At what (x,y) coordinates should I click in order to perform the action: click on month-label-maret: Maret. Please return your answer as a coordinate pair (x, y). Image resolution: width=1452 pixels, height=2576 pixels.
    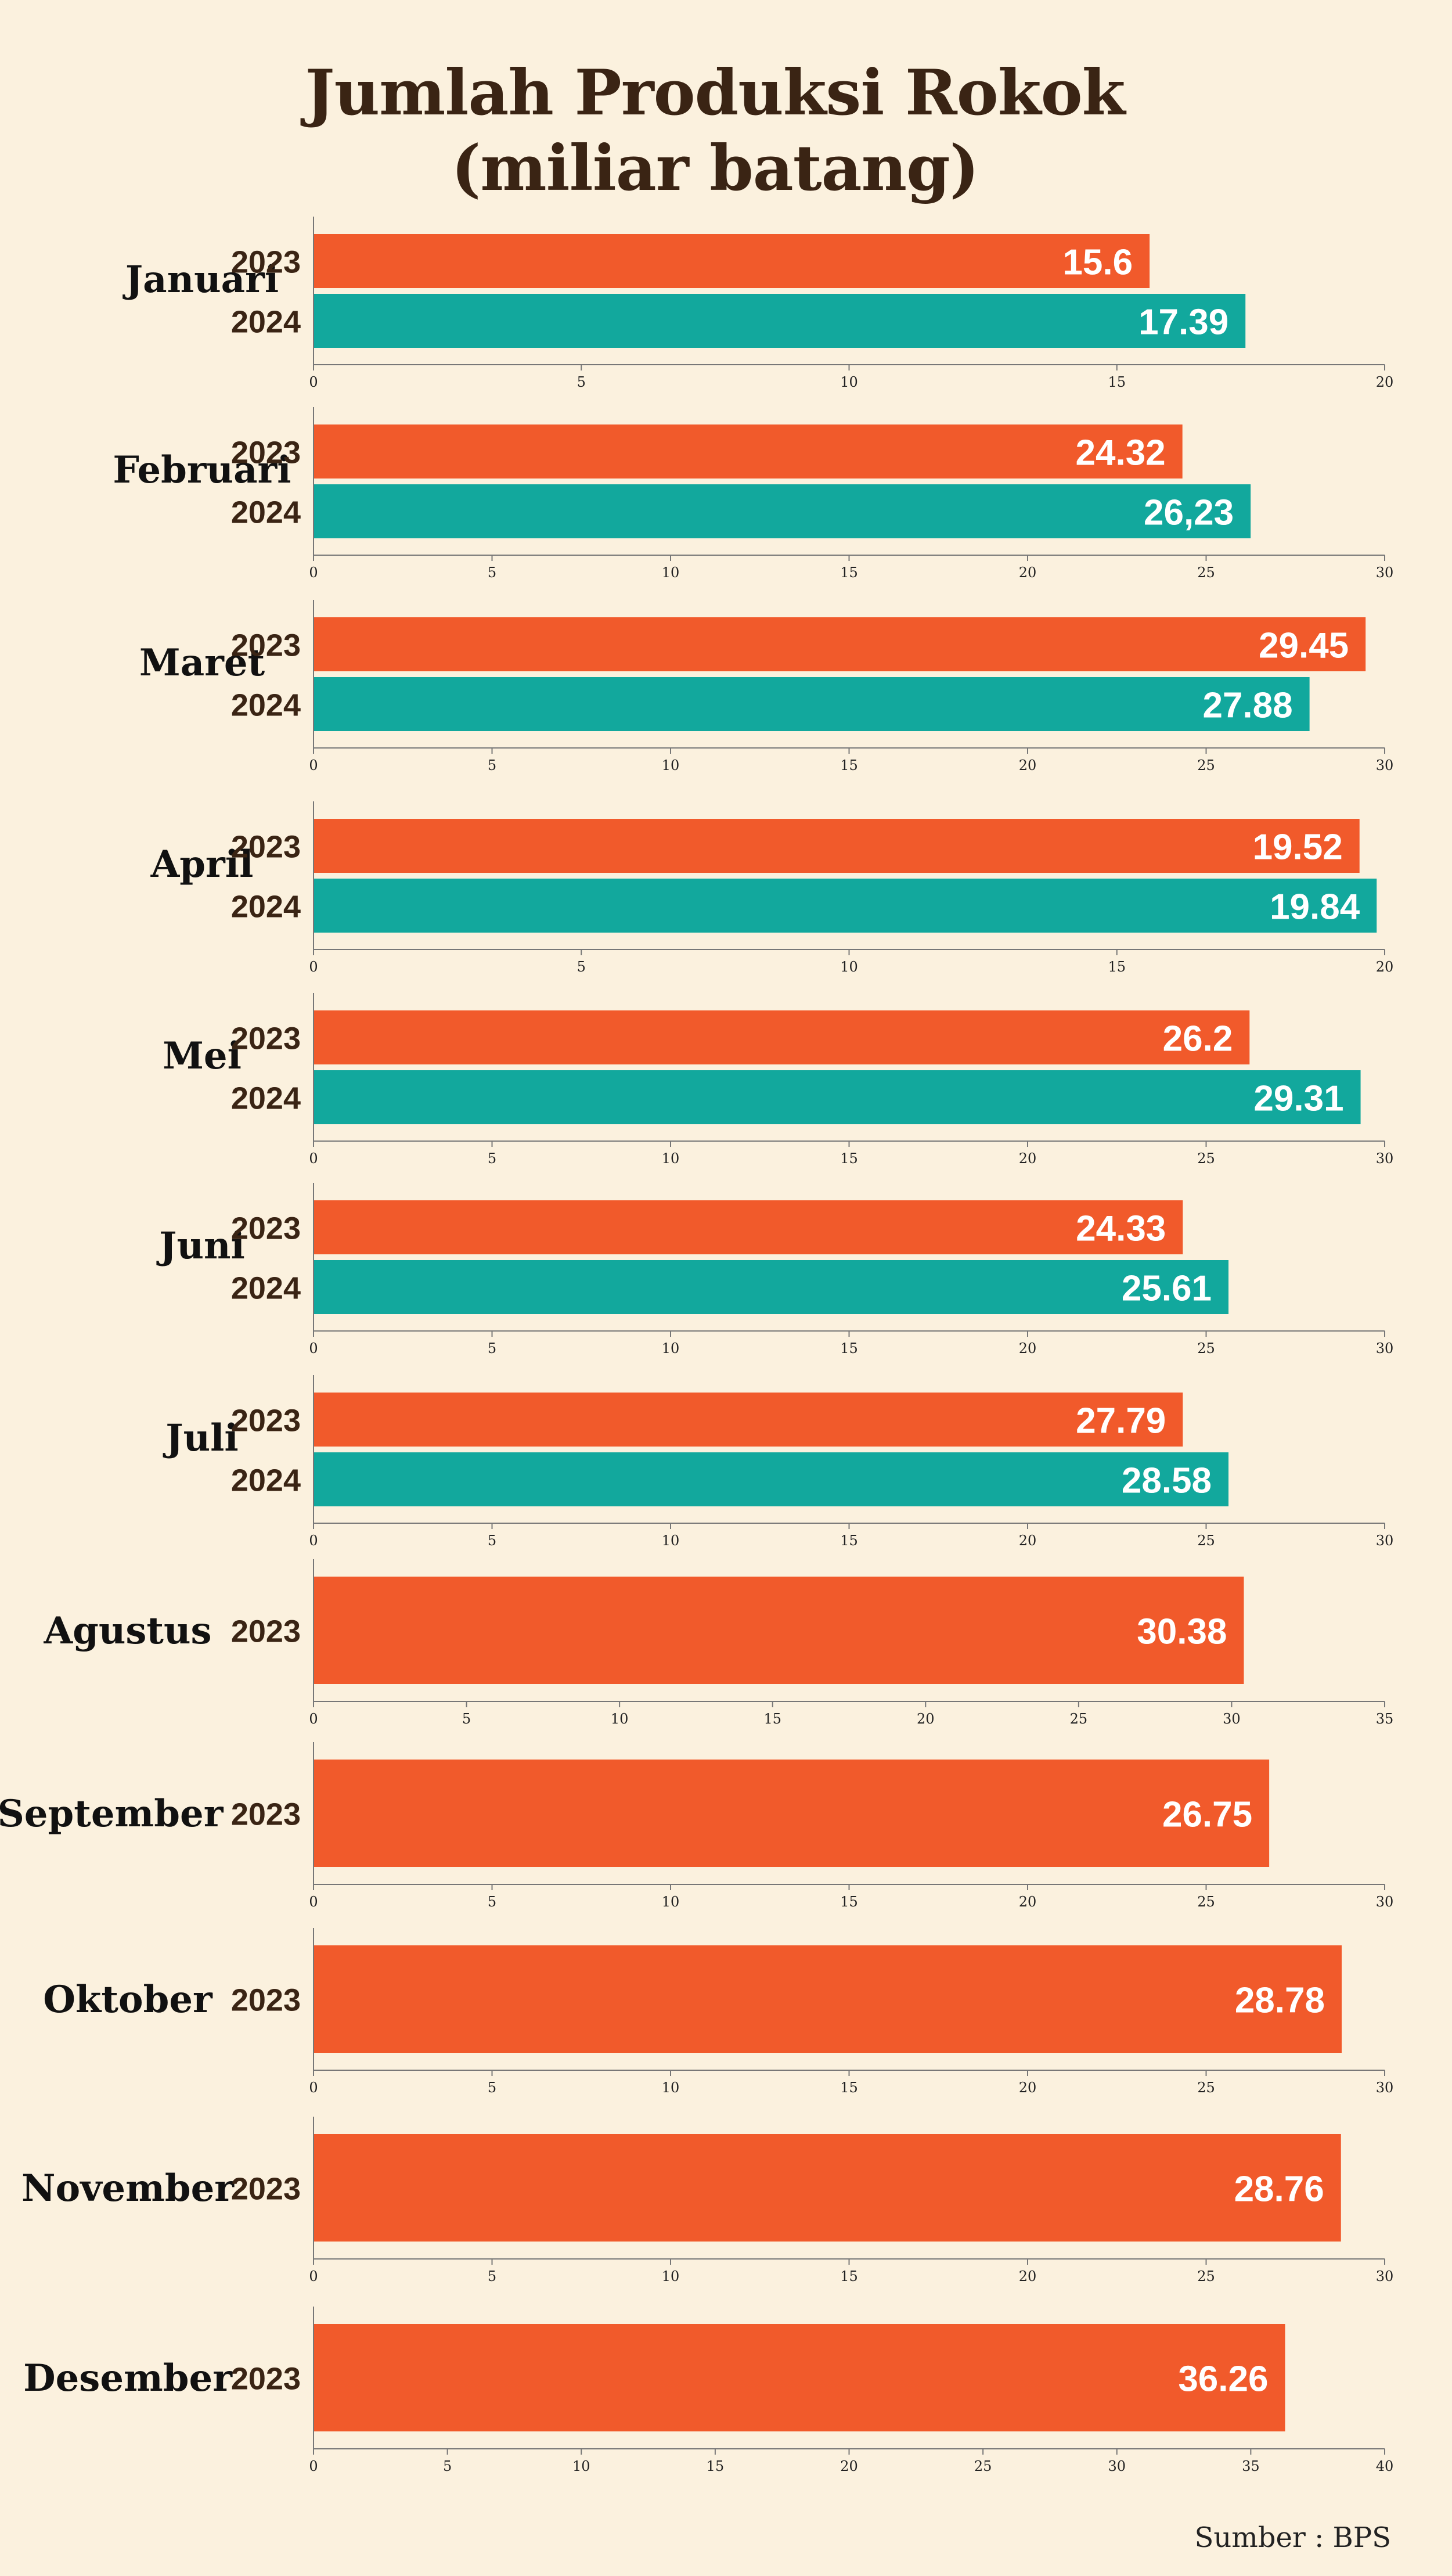
    Looking at the image, I should click on (202, 663).